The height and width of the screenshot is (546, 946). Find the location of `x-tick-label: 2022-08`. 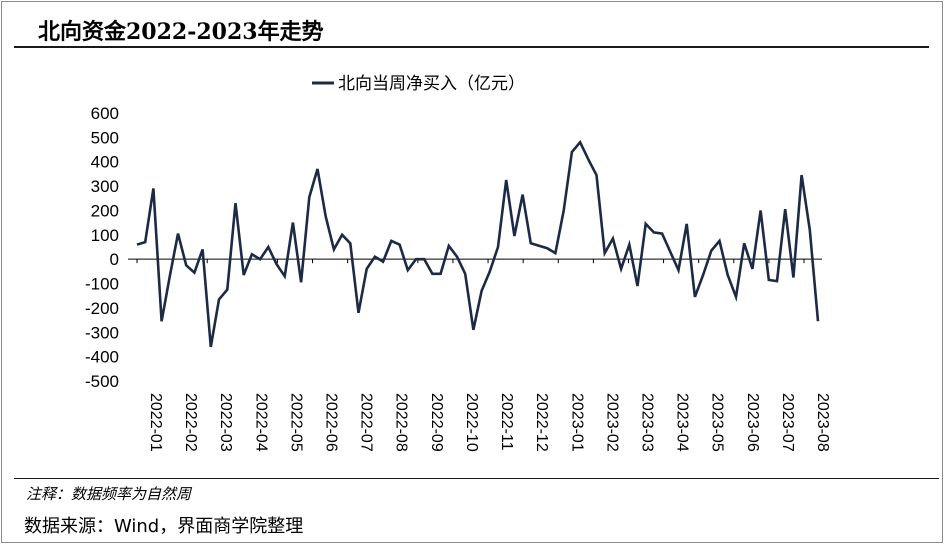

x-tick-label: 2022-08 is located at coordinates (401, 422).